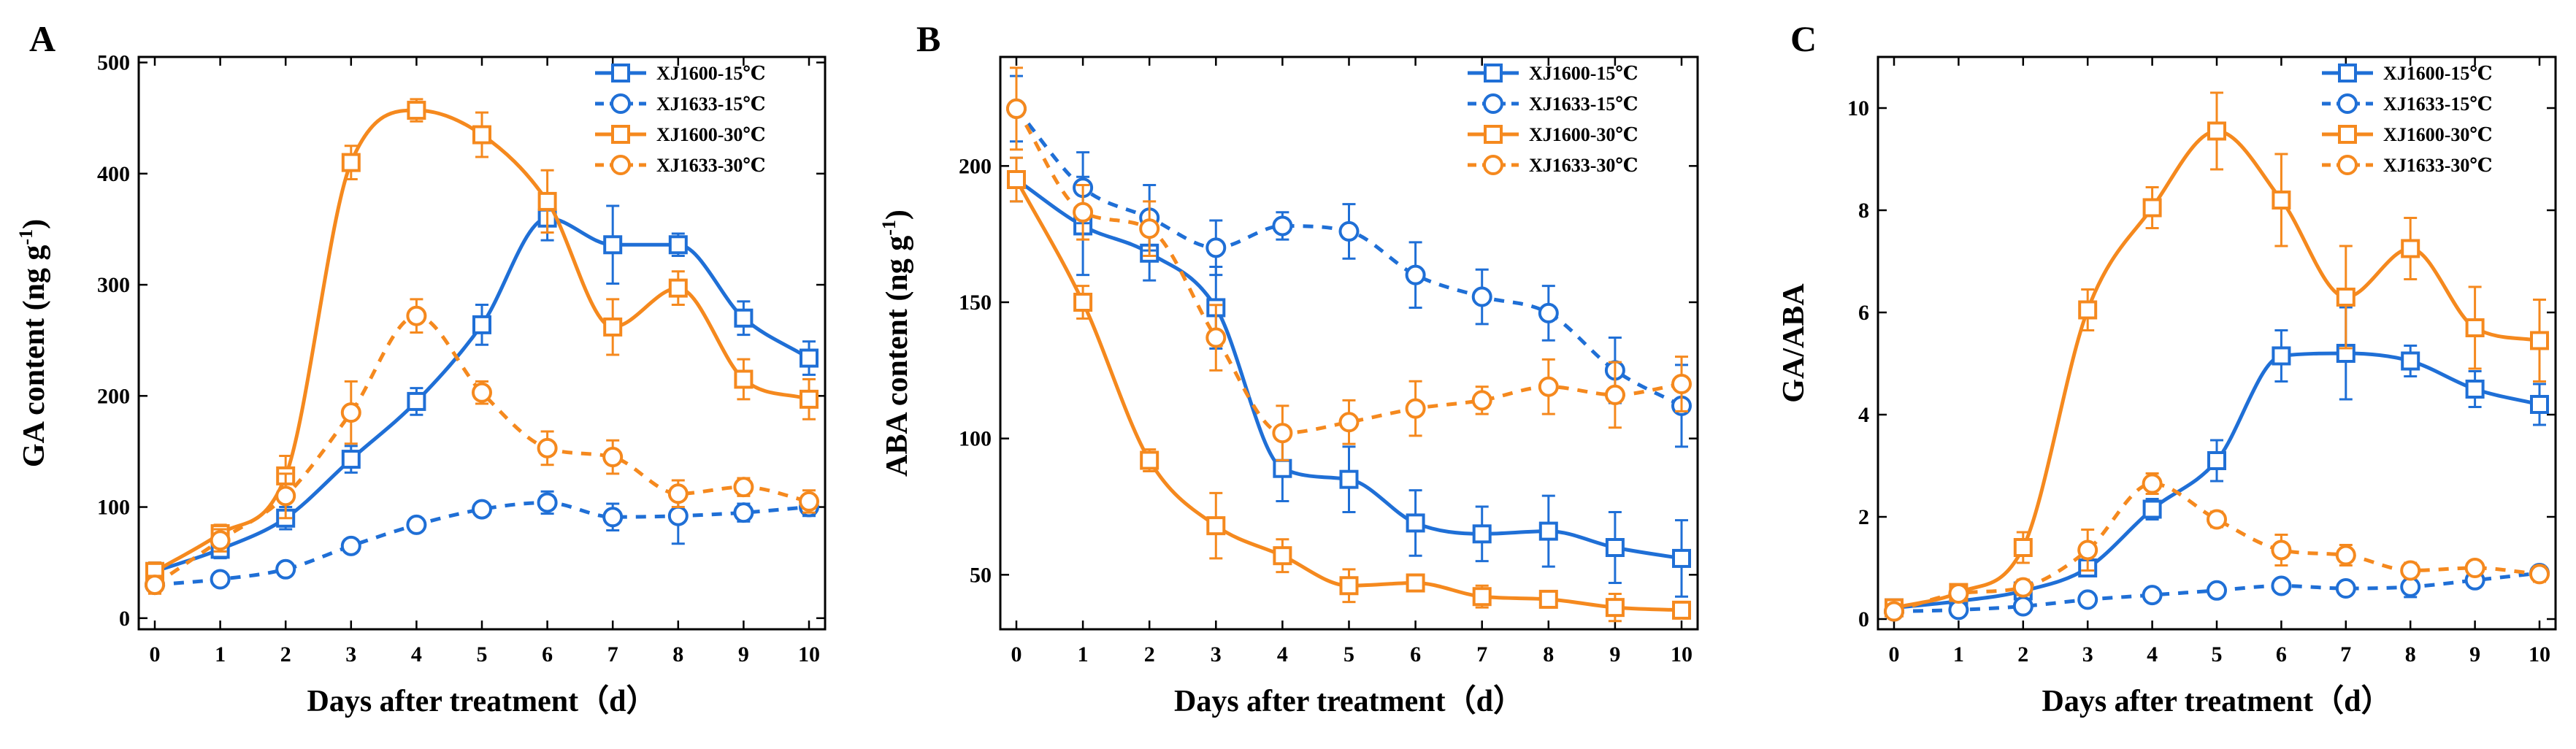  What do you see at coordinates (711, 73) in the screenshot?
I see `legend-label: XJ1600-15℃` at bounding box center [711, 73].